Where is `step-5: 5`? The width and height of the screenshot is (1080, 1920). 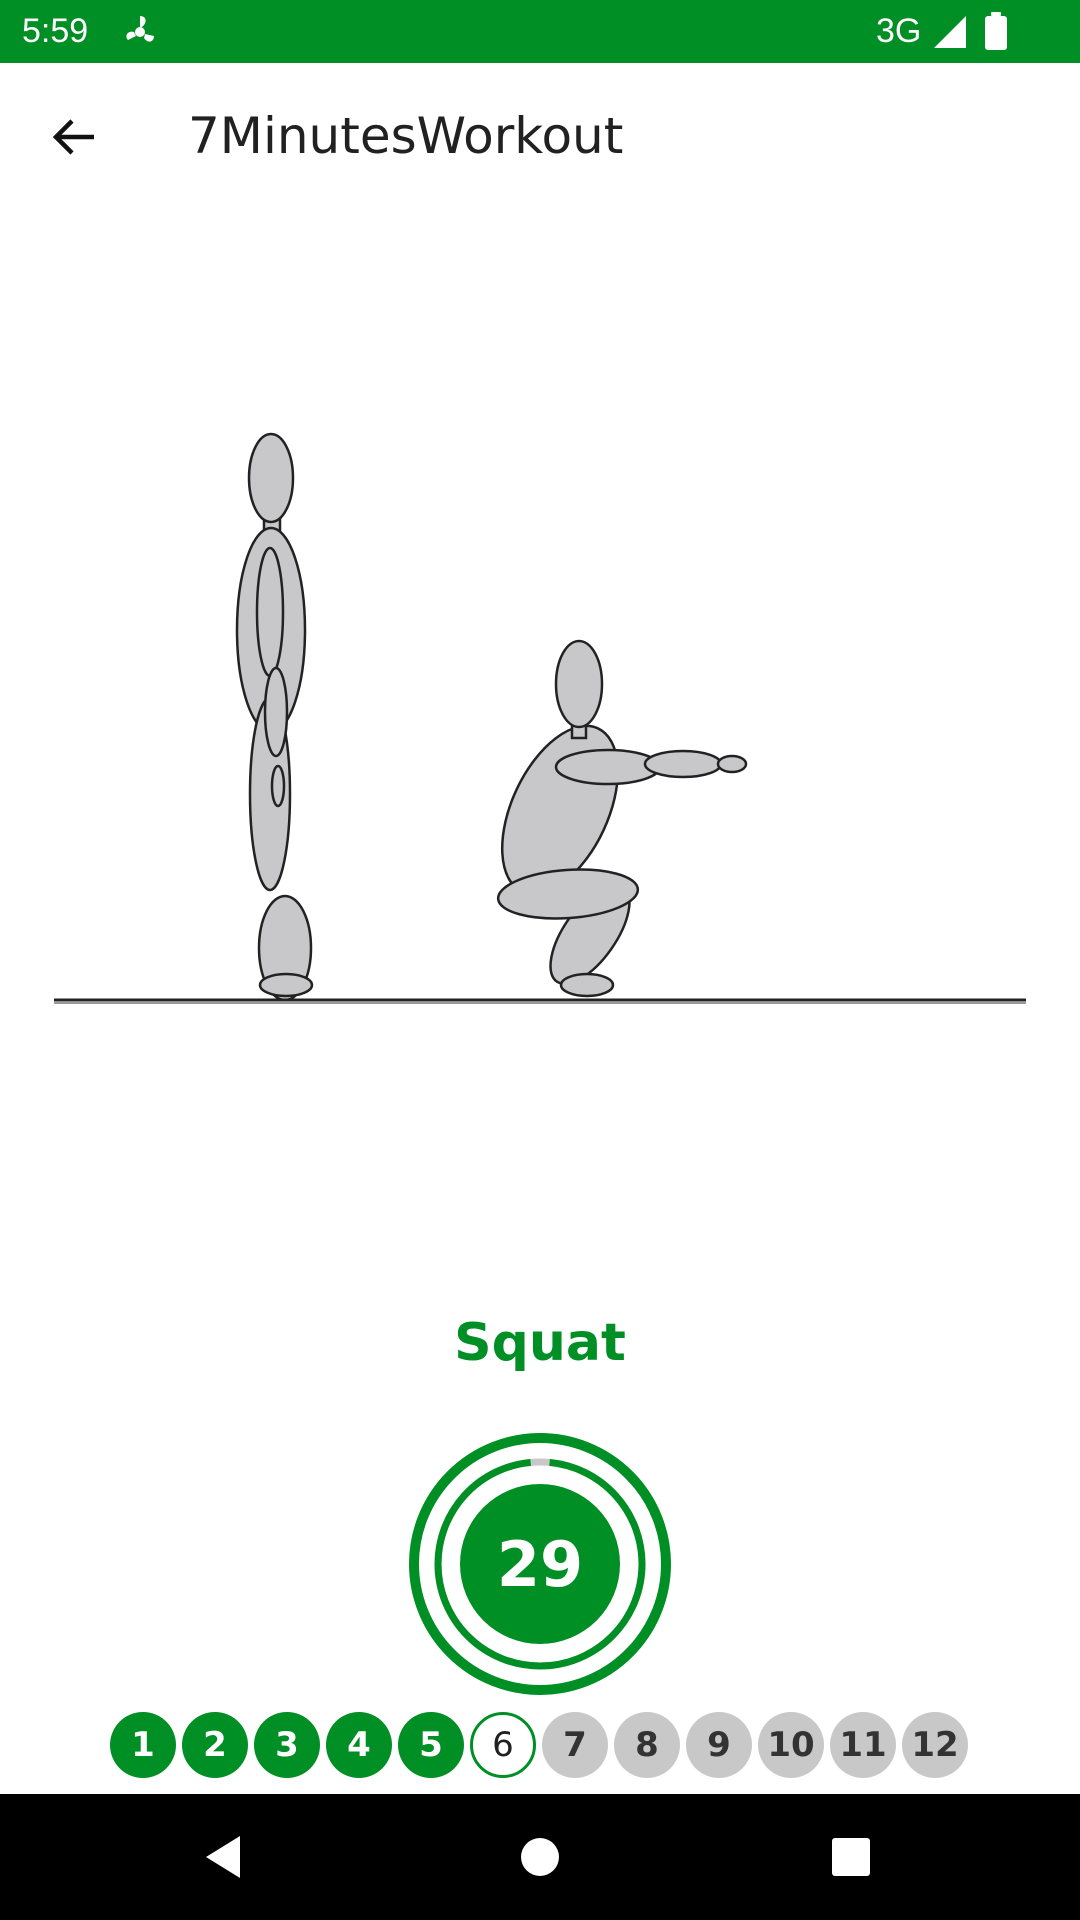
step-5: 5 is located at coordinates (431, 1745).